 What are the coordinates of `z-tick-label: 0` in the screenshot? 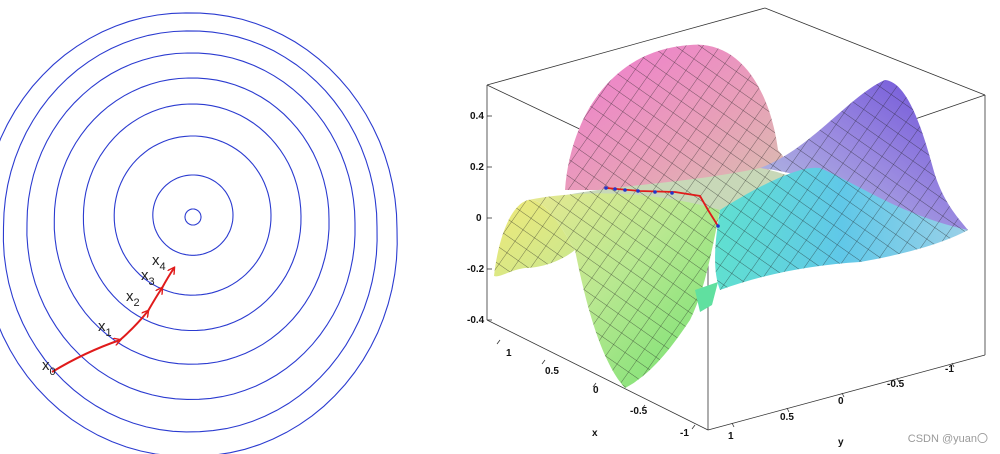 It's located at (479, 218).